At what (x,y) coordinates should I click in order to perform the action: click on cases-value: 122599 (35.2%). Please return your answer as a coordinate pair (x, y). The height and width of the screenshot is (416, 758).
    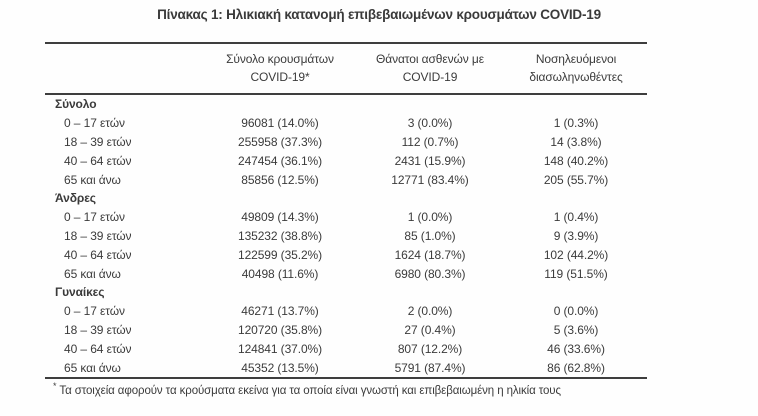
    Looking at the image, I should click on (280, 254).